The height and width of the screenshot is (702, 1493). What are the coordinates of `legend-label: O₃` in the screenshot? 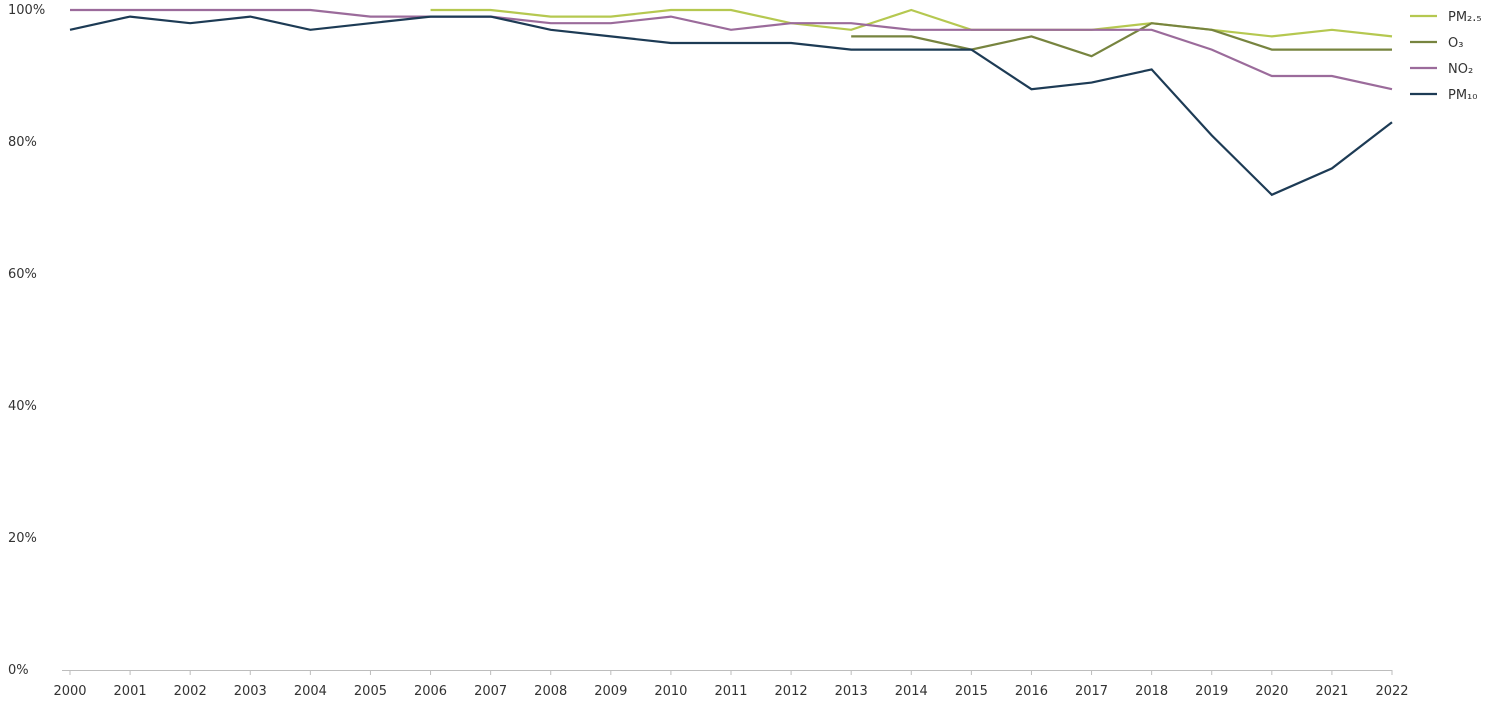 It's located at (1455, 43).